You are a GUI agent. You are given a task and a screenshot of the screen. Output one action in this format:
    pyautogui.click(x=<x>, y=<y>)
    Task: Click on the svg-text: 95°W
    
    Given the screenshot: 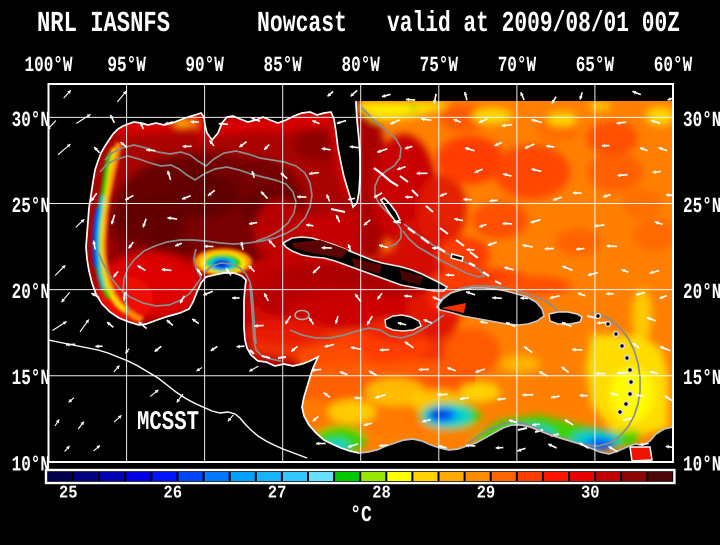 What is the action you would take?
    pyautogui.click(x=126, y=65)
    